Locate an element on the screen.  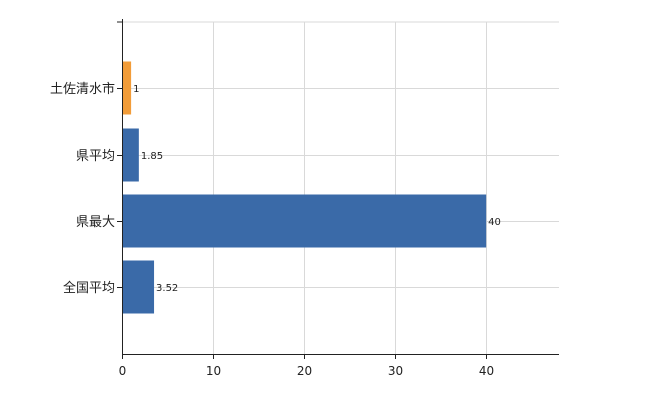
category-label-0: 土佐清水市 is located at coordinates (82, 89).